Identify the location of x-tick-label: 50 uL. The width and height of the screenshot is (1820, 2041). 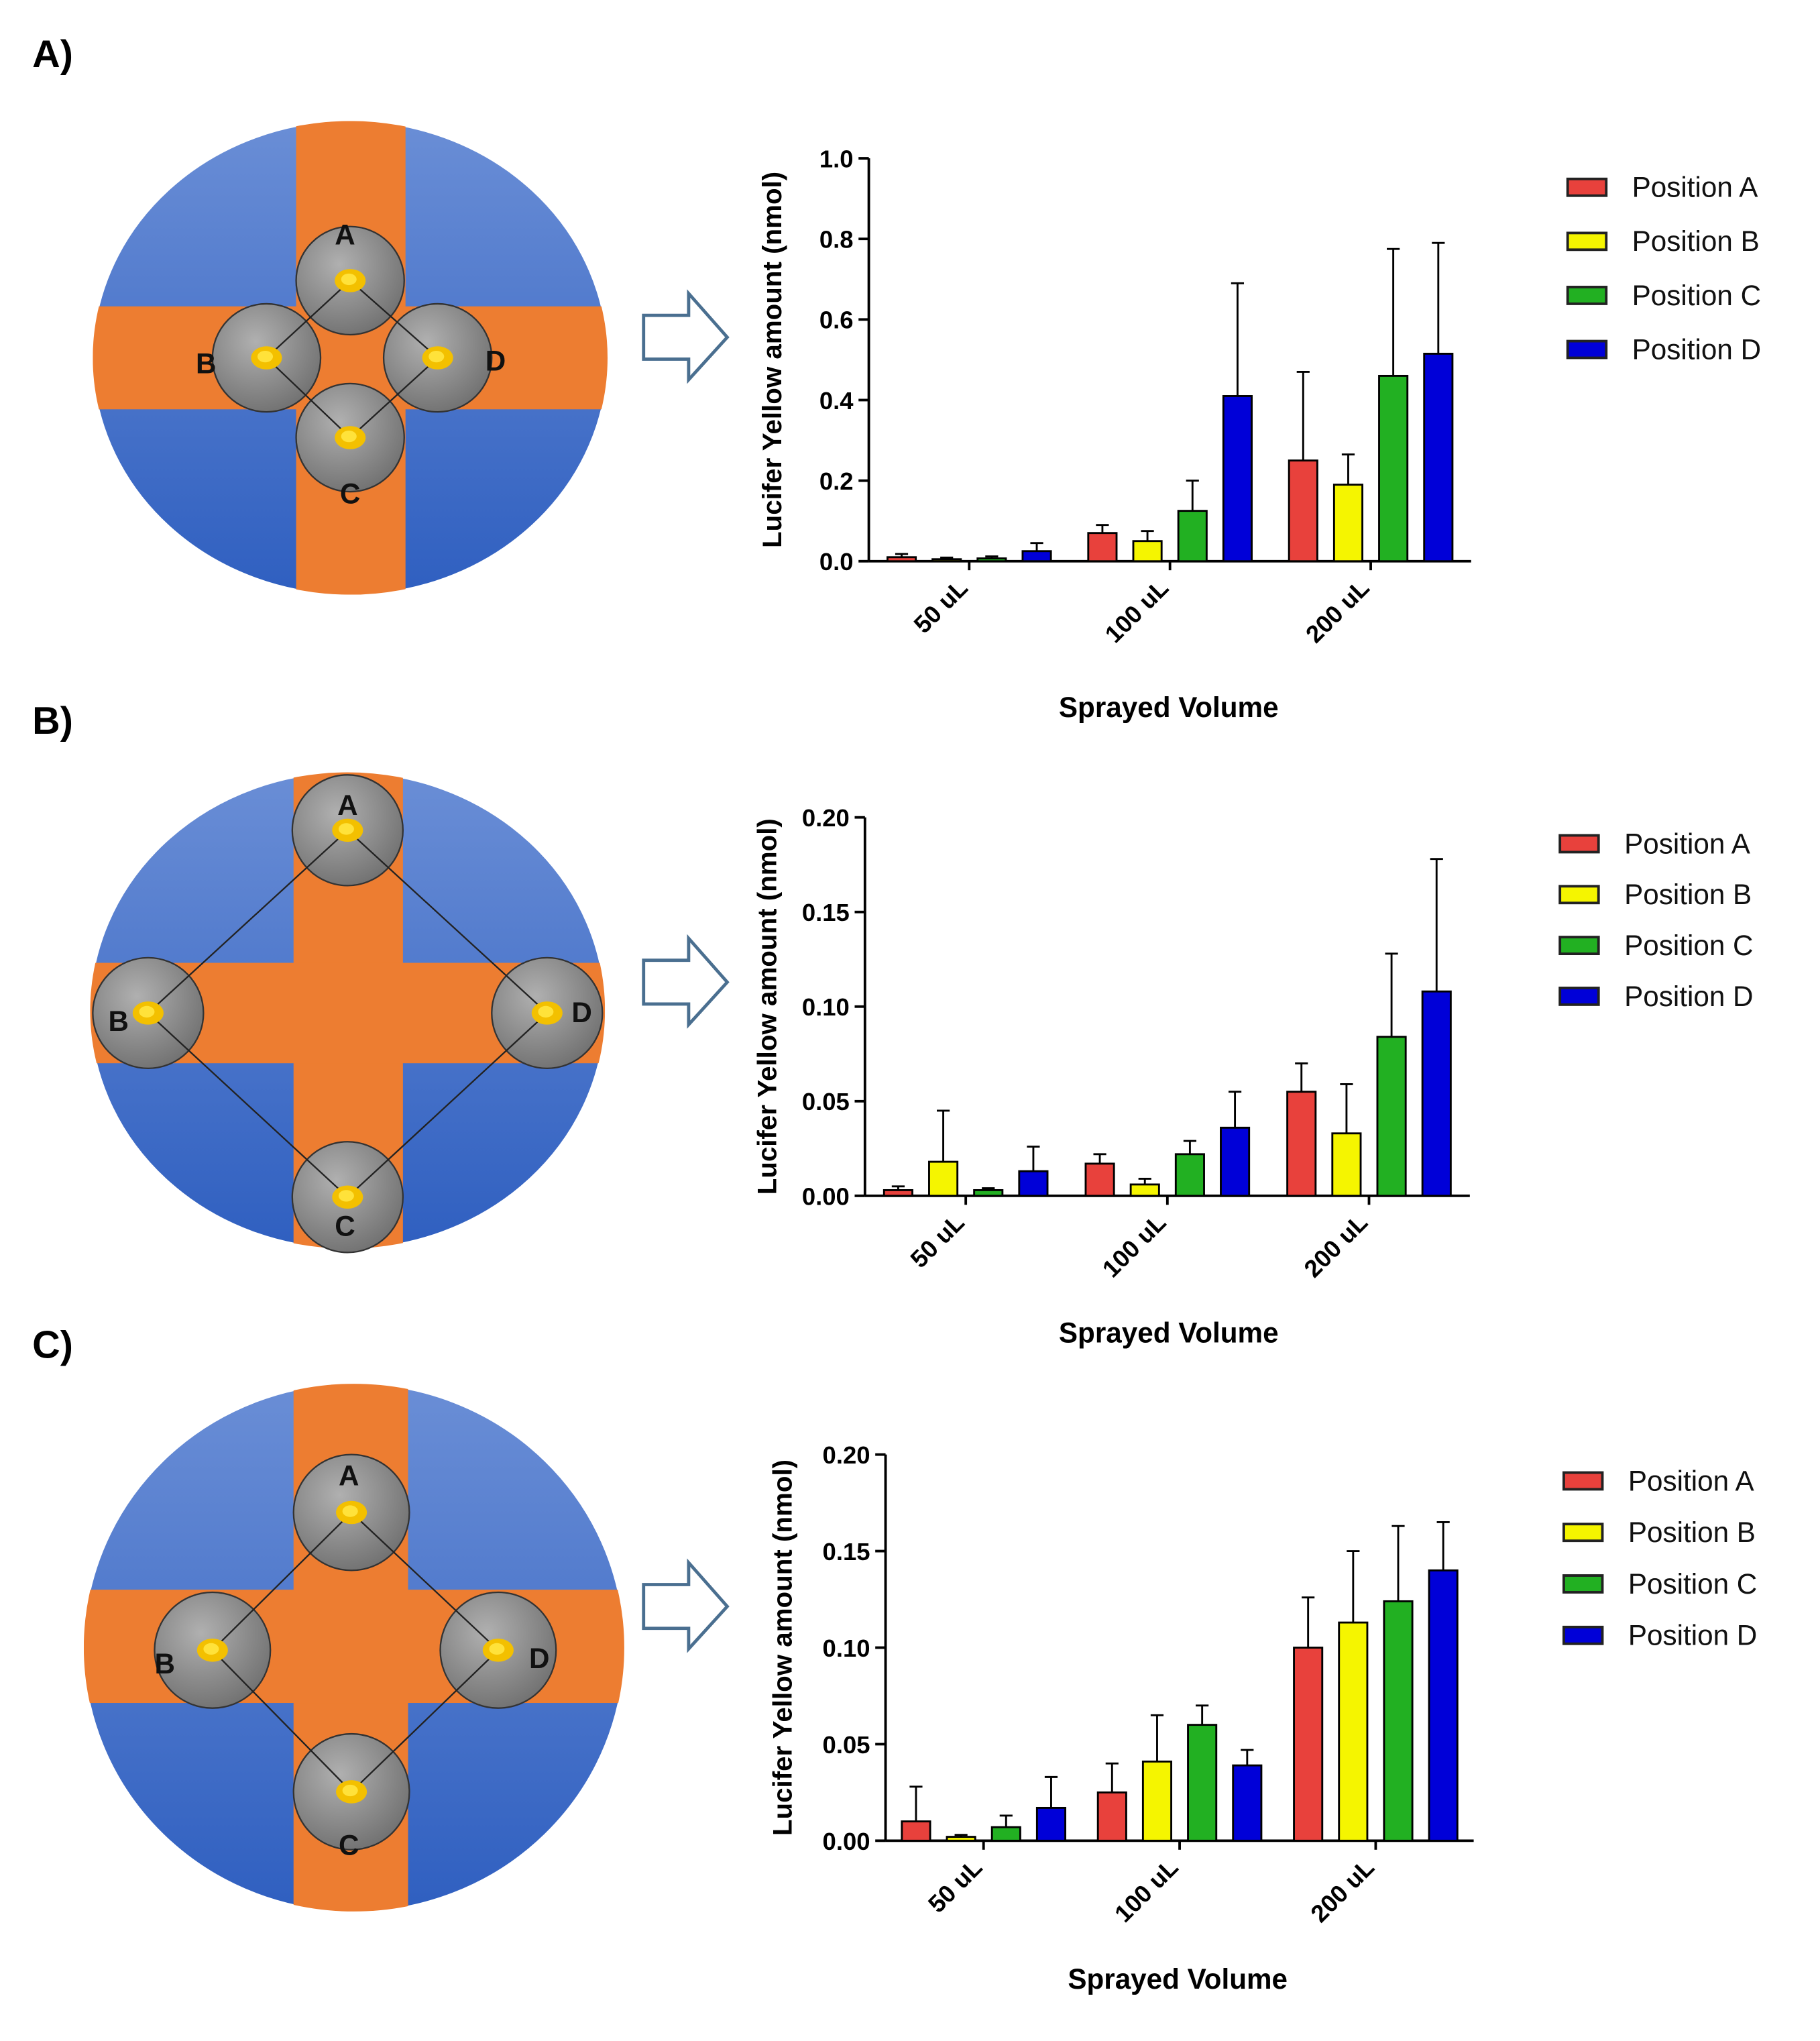
(941, 607).